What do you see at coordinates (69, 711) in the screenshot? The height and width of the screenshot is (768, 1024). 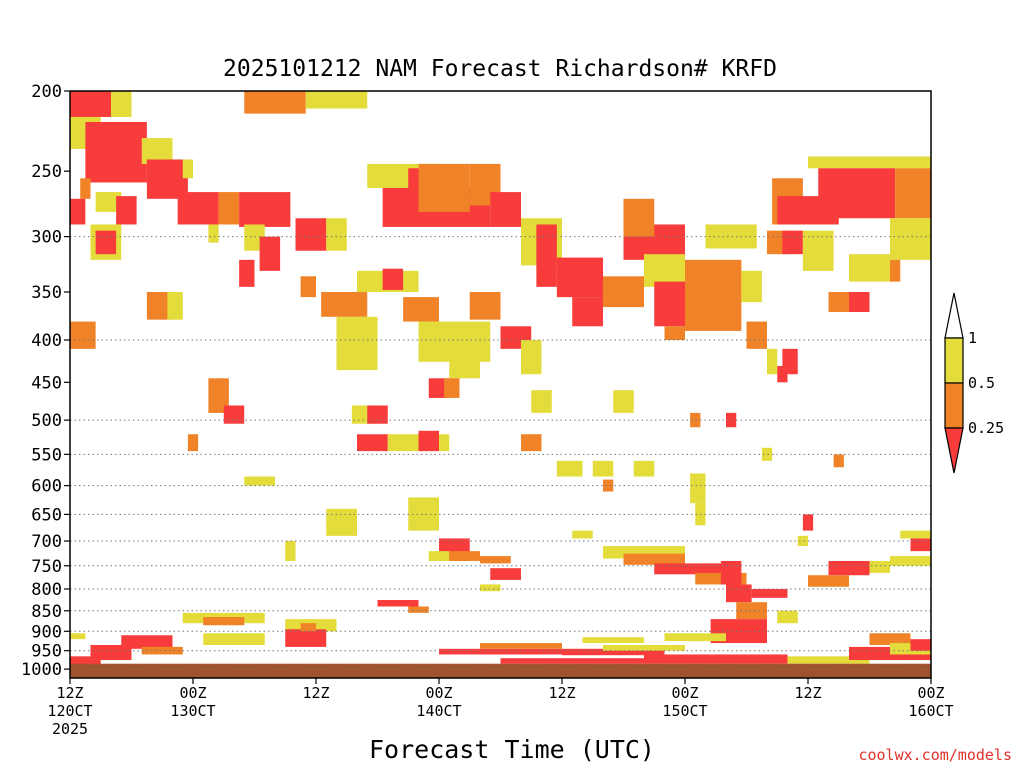 I see `x-tick-label: 120CT` at bounding box center [69, 711].